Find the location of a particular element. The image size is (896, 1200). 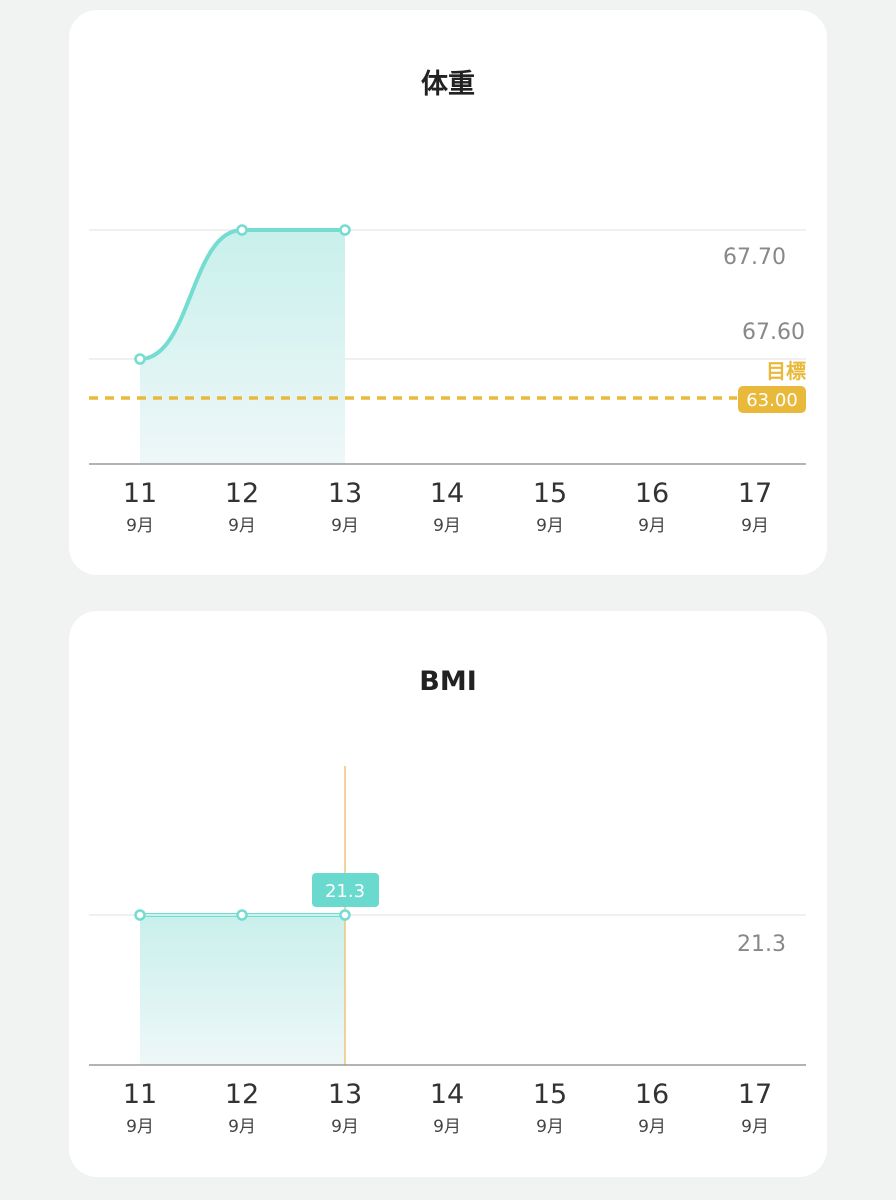

y-tick-label: 67.60 is located at coordinates (773, 332).